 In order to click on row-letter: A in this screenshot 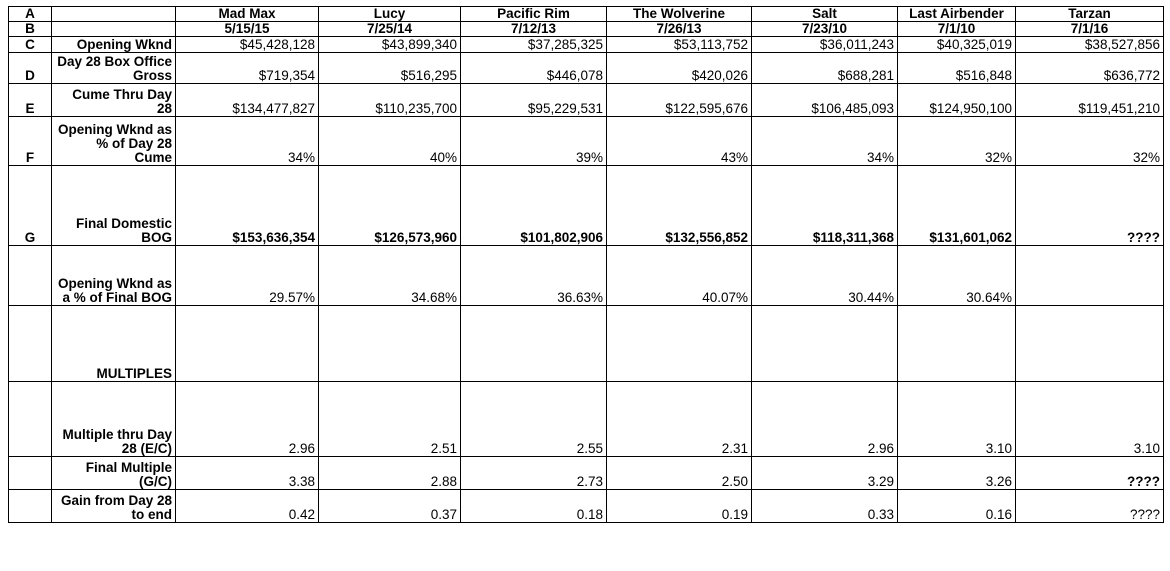, I will do `click(30, 14)`.